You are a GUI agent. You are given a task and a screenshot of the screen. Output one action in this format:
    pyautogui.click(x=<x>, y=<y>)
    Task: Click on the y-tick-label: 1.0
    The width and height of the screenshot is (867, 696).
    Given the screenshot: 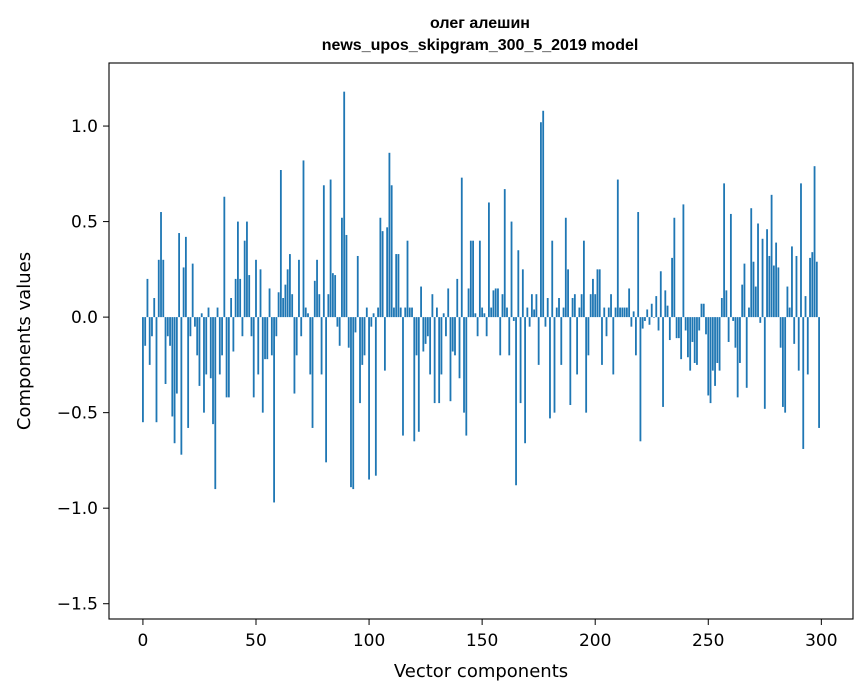 What is the action you would take?
    pyautogui.click(x=84, y=127)
    